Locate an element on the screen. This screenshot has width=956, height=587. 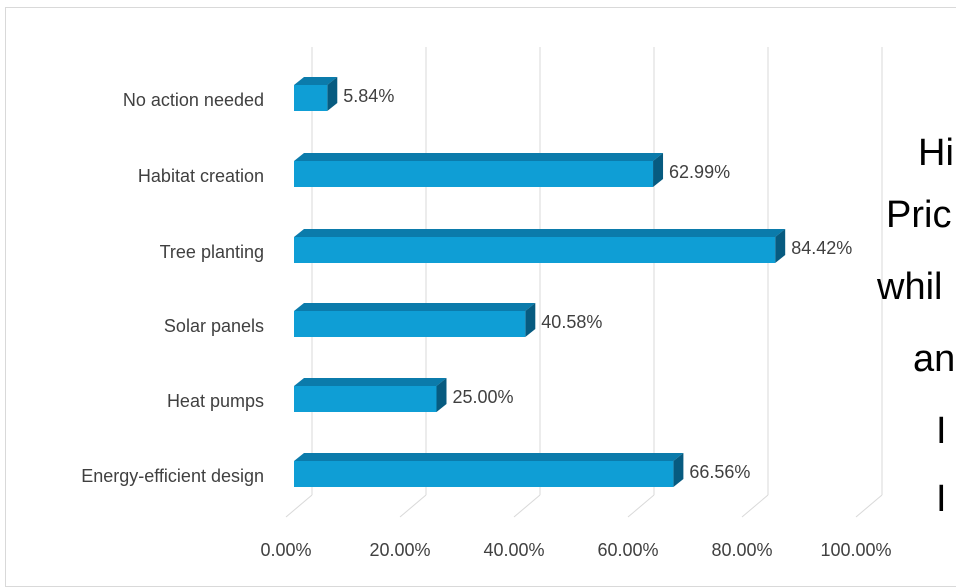
overlay-text-line-5: I is located at coordinates (941, 431).